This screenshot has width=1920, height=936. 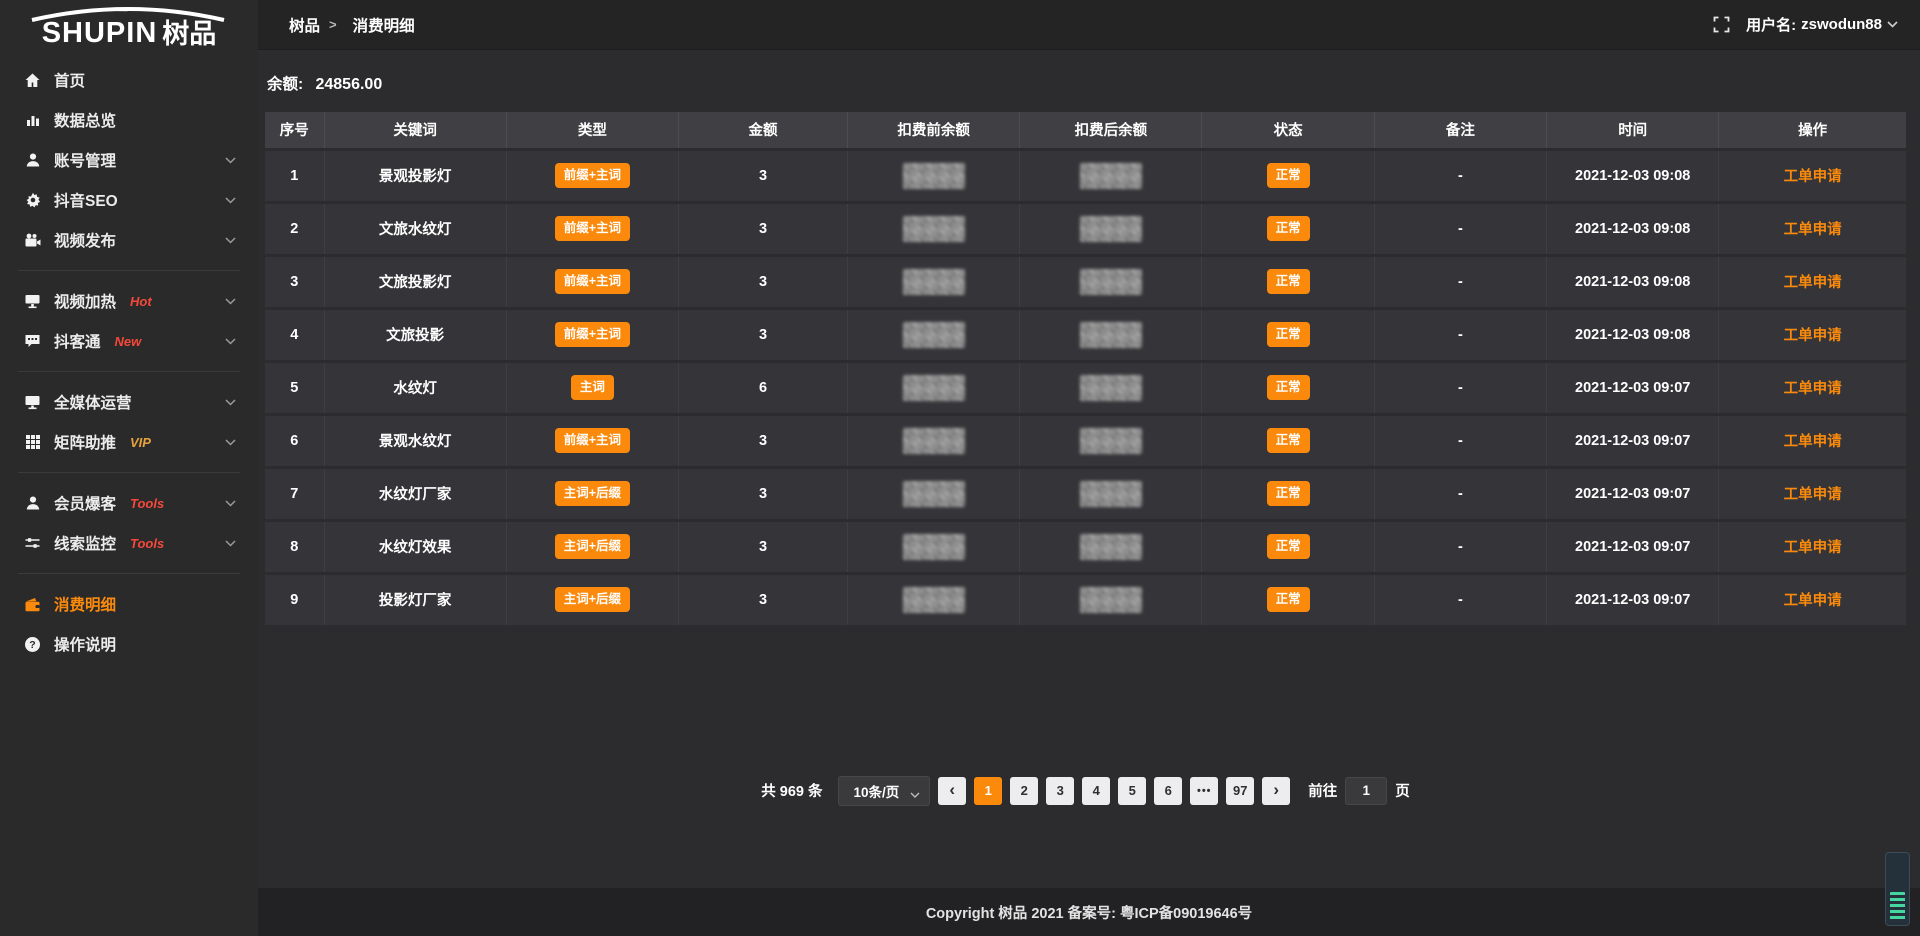 What do you see at coordinates (129, 543) in the screenshot?
I see `sidebar-item-13: 线索监控 Tools` at bounding box center [129, 543].